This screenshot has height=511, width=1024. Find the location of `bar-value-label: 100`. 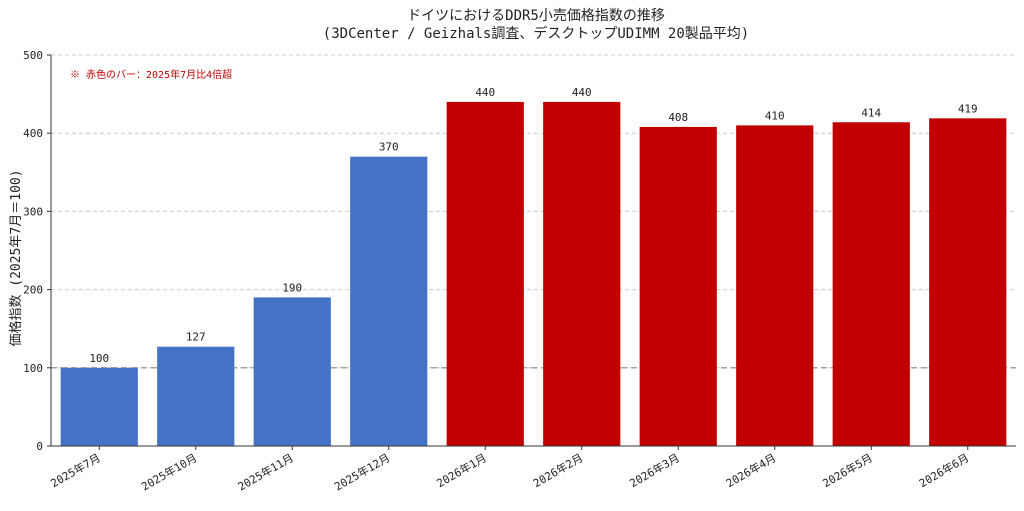

bar-value-label: 100 is located at coordinates (99, 358).